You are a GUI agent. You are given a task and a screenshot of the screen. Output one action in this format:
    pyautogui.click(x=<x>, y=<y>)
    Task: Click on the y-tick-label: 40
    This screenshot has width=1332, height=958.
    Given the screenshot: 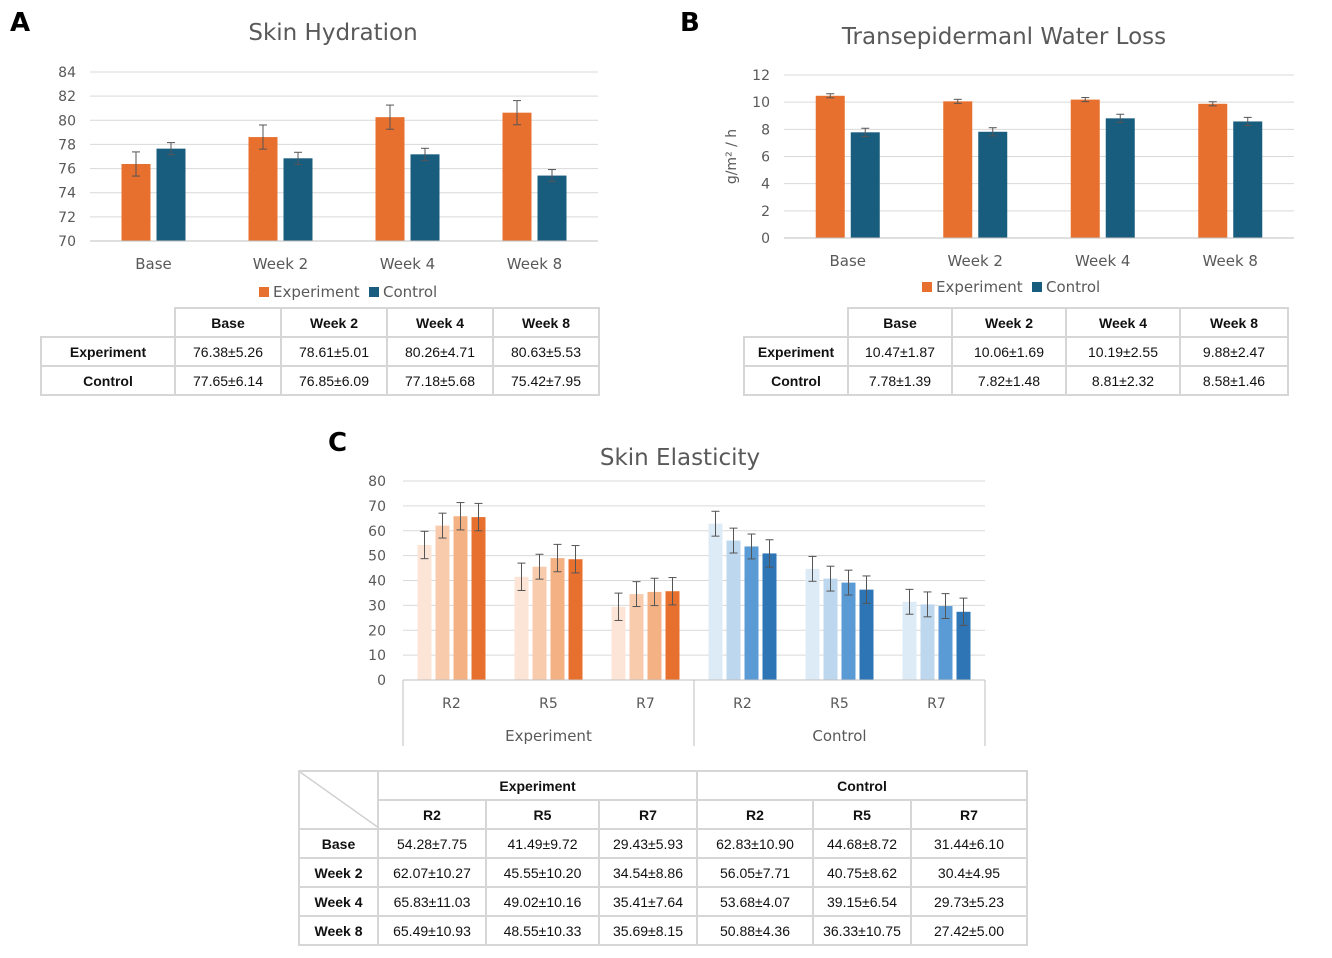 What is the action you would take?
    pyautogui.click(x=377, y=582)
    